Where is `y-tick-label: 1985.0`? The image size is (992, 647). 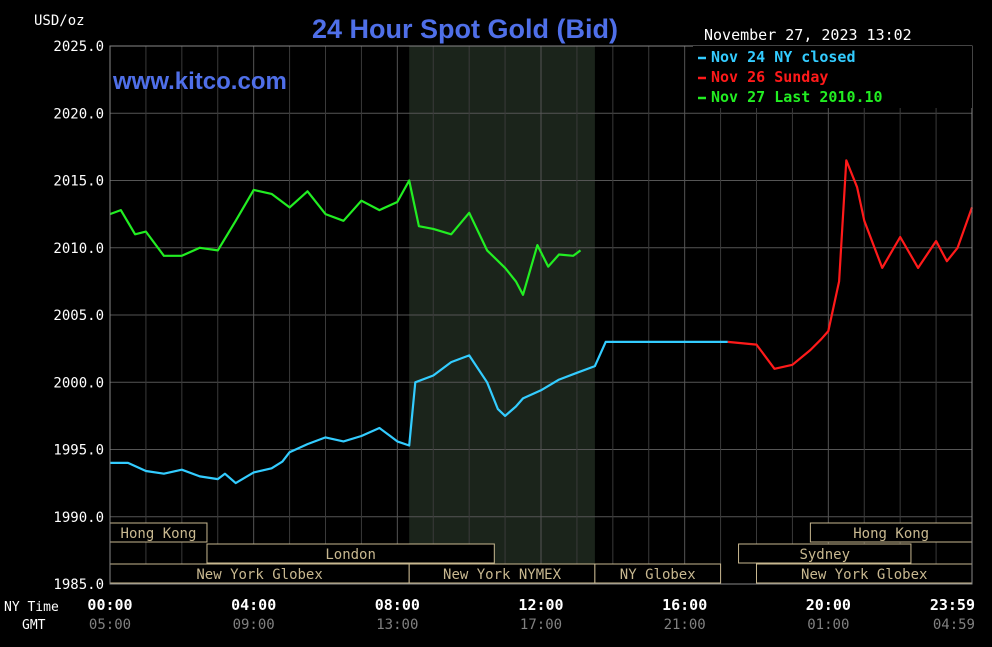
y-tick-label: 1985.0 is located at coordinates (78, 585).